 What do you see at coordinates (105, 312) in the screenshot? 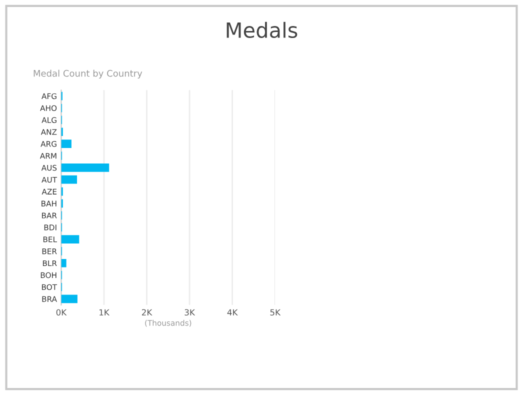
I see `x-tick-label: 1K` at bounding box center [105, 312].